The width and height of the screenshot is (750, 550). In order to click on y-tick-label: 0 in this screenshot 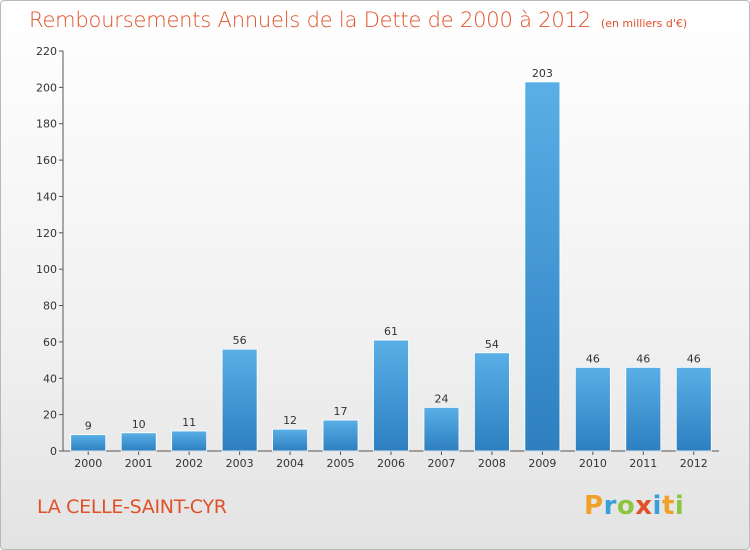, I will do `click(53, 451)`.